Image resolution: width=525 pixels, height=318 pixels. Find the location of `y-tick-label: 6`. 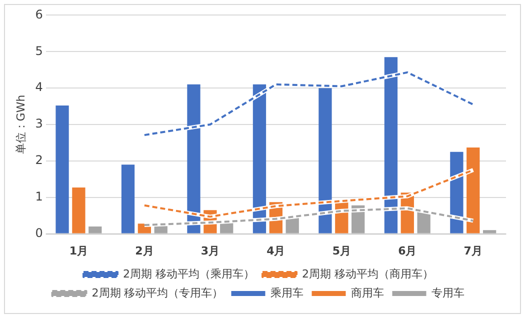

y-tick-label: 6 is located at coordinates (39, 14).